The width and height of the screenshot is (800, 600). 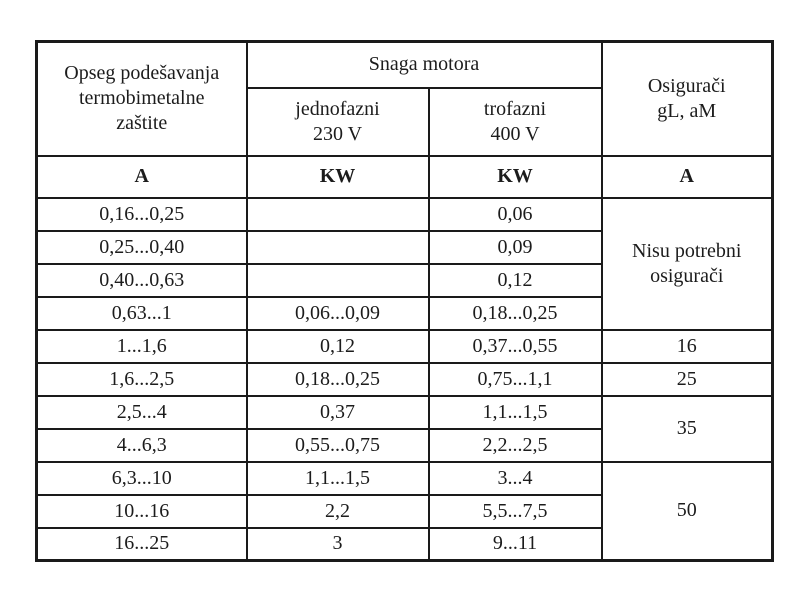 What do you see at coordinates (141, 313) in the screenshot?
I see `cell-range: 0,63...1` at bounding box center [141, 313].